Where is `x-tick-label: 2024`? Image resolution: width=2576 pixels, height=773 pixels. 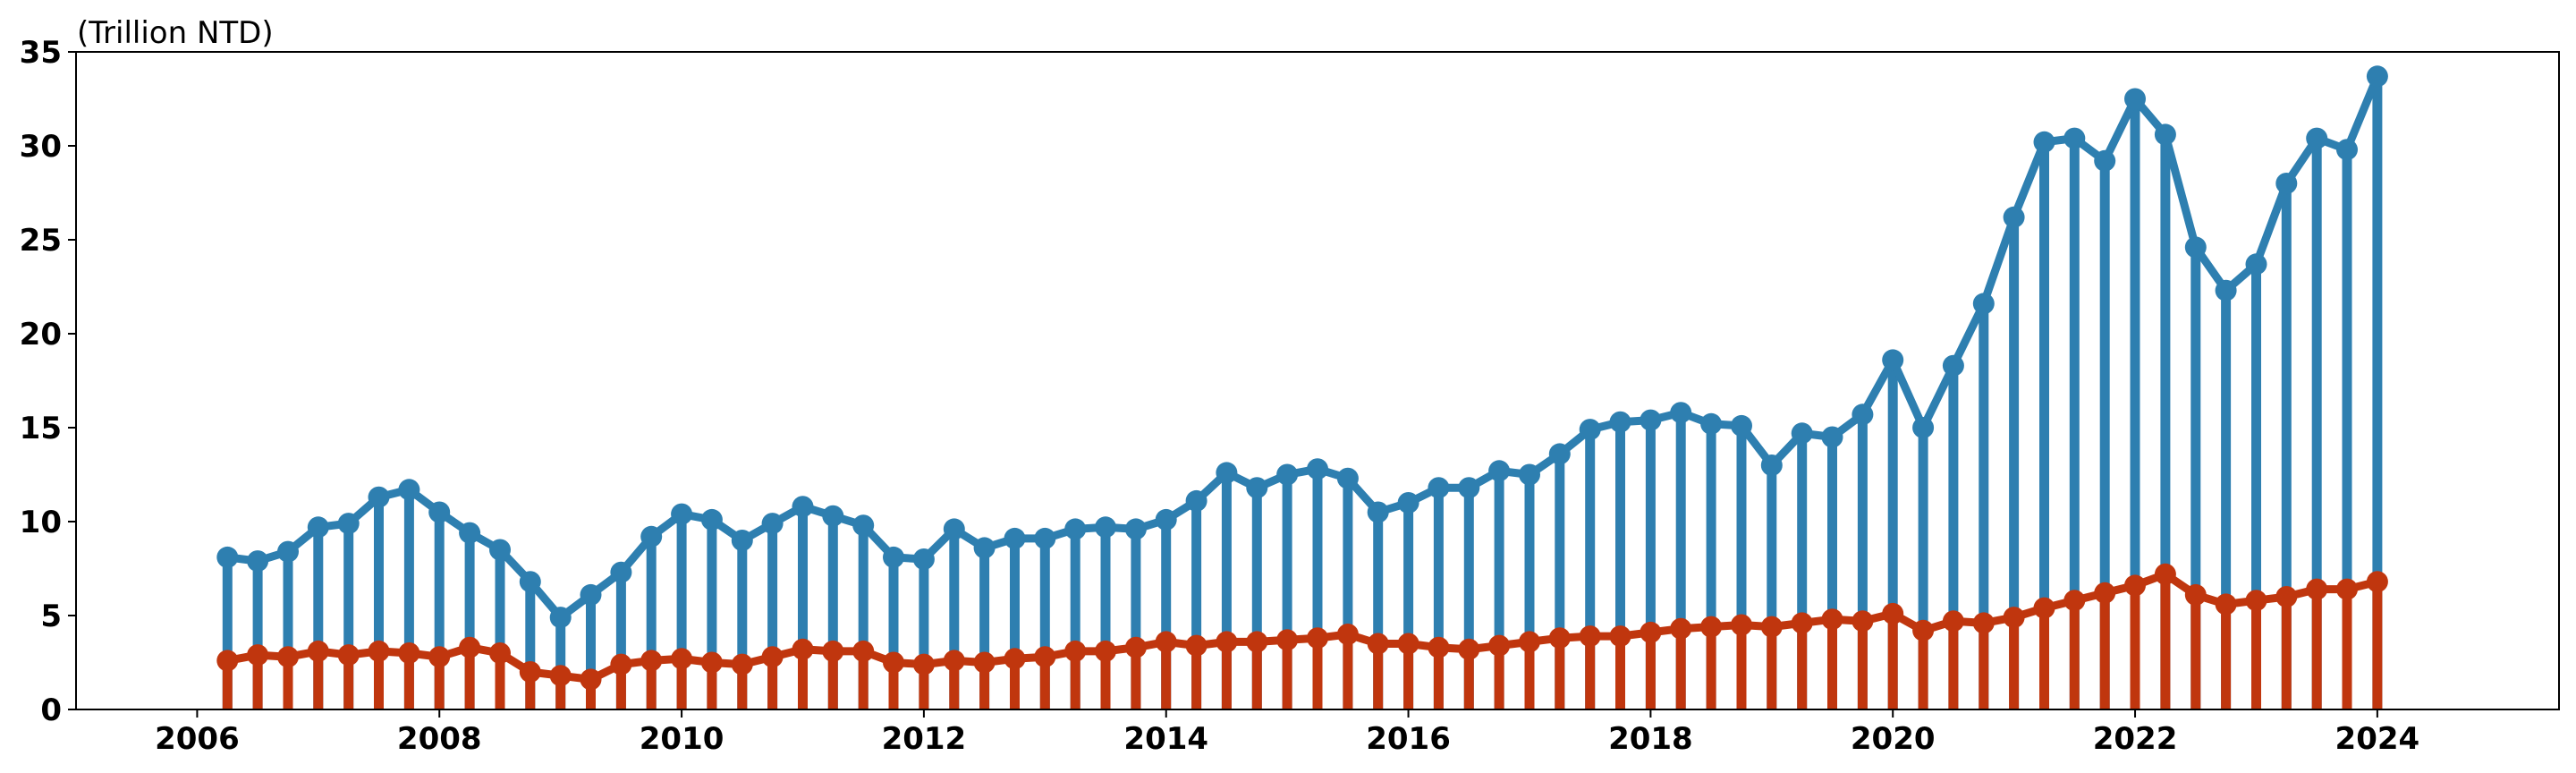
x-tick-label: 2024 is located at coordinates (2377, 739).